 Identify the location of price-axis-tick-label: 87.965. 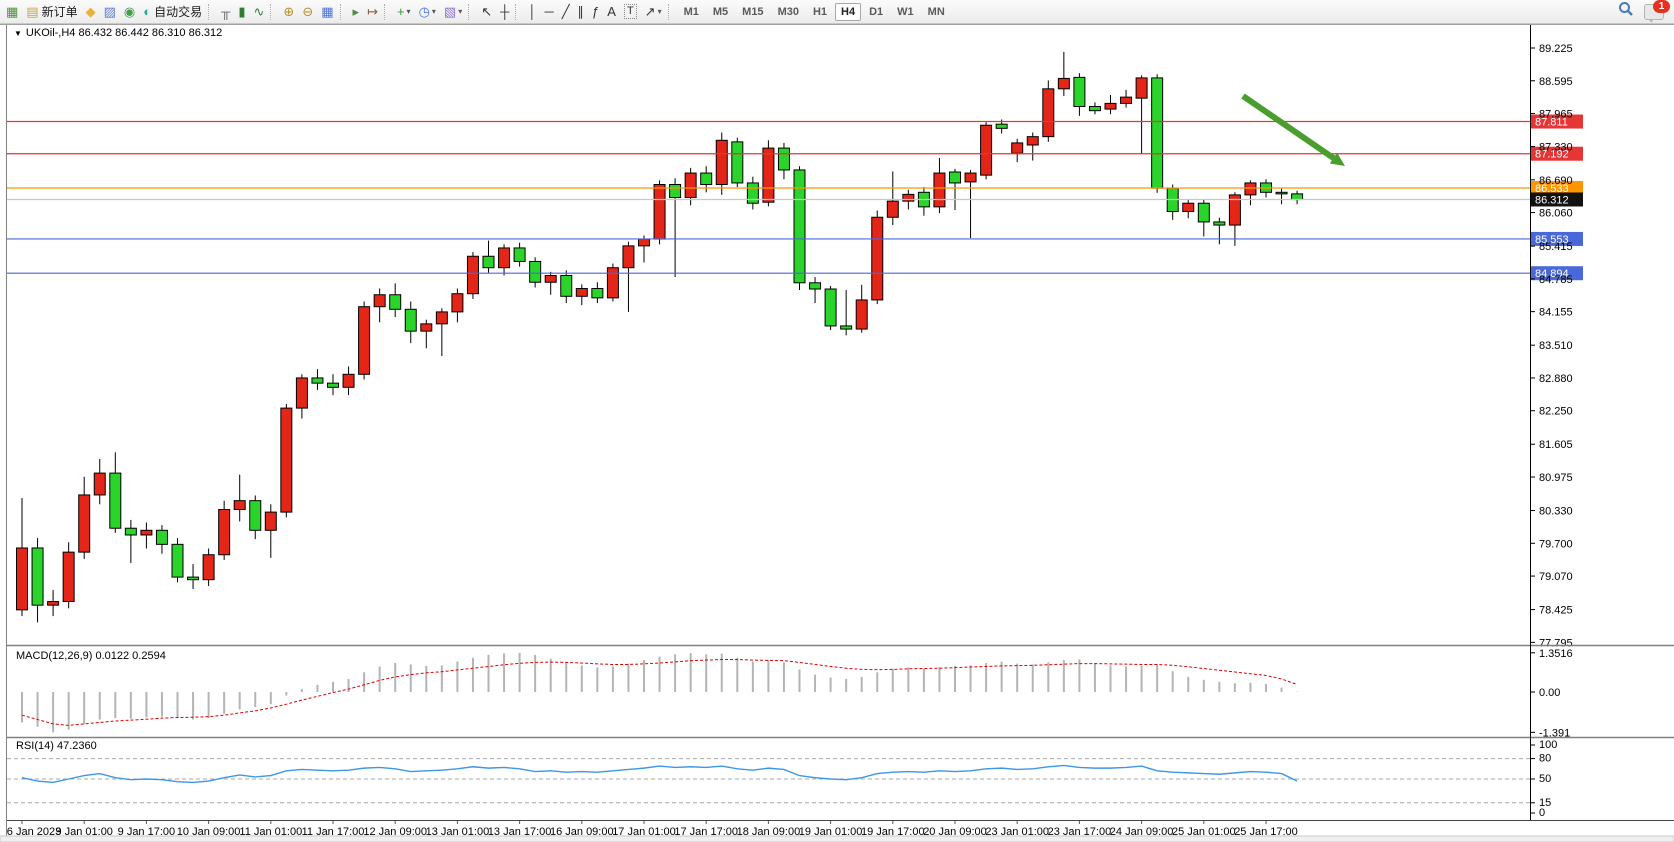
(1556, 115).